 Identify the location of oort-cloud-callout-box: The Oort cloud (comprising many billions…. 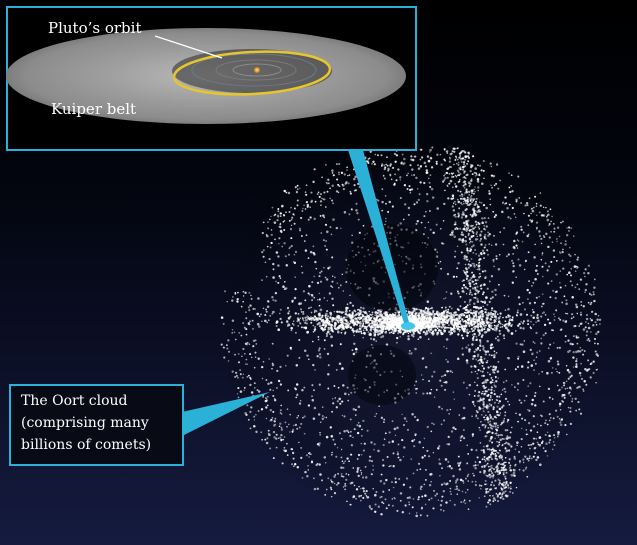
(96, 425).